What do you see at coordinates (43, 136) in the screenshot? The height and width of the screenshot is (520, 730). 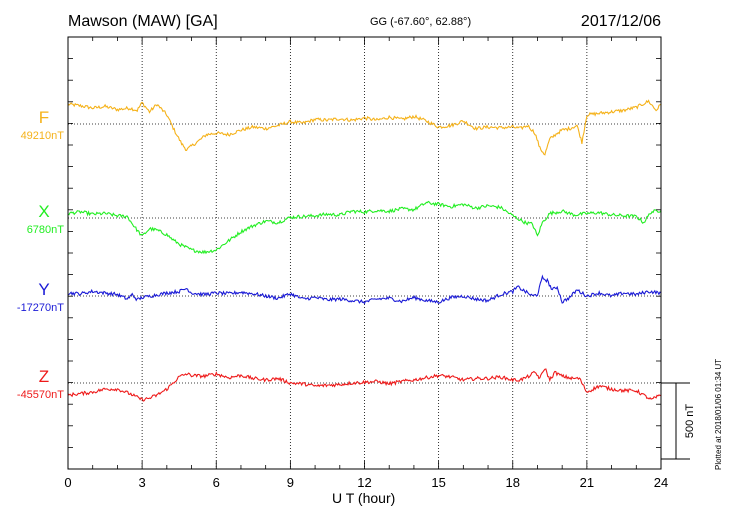 I see `series-baseline-label-f: 49210nT` at bounding box center [43, 136].